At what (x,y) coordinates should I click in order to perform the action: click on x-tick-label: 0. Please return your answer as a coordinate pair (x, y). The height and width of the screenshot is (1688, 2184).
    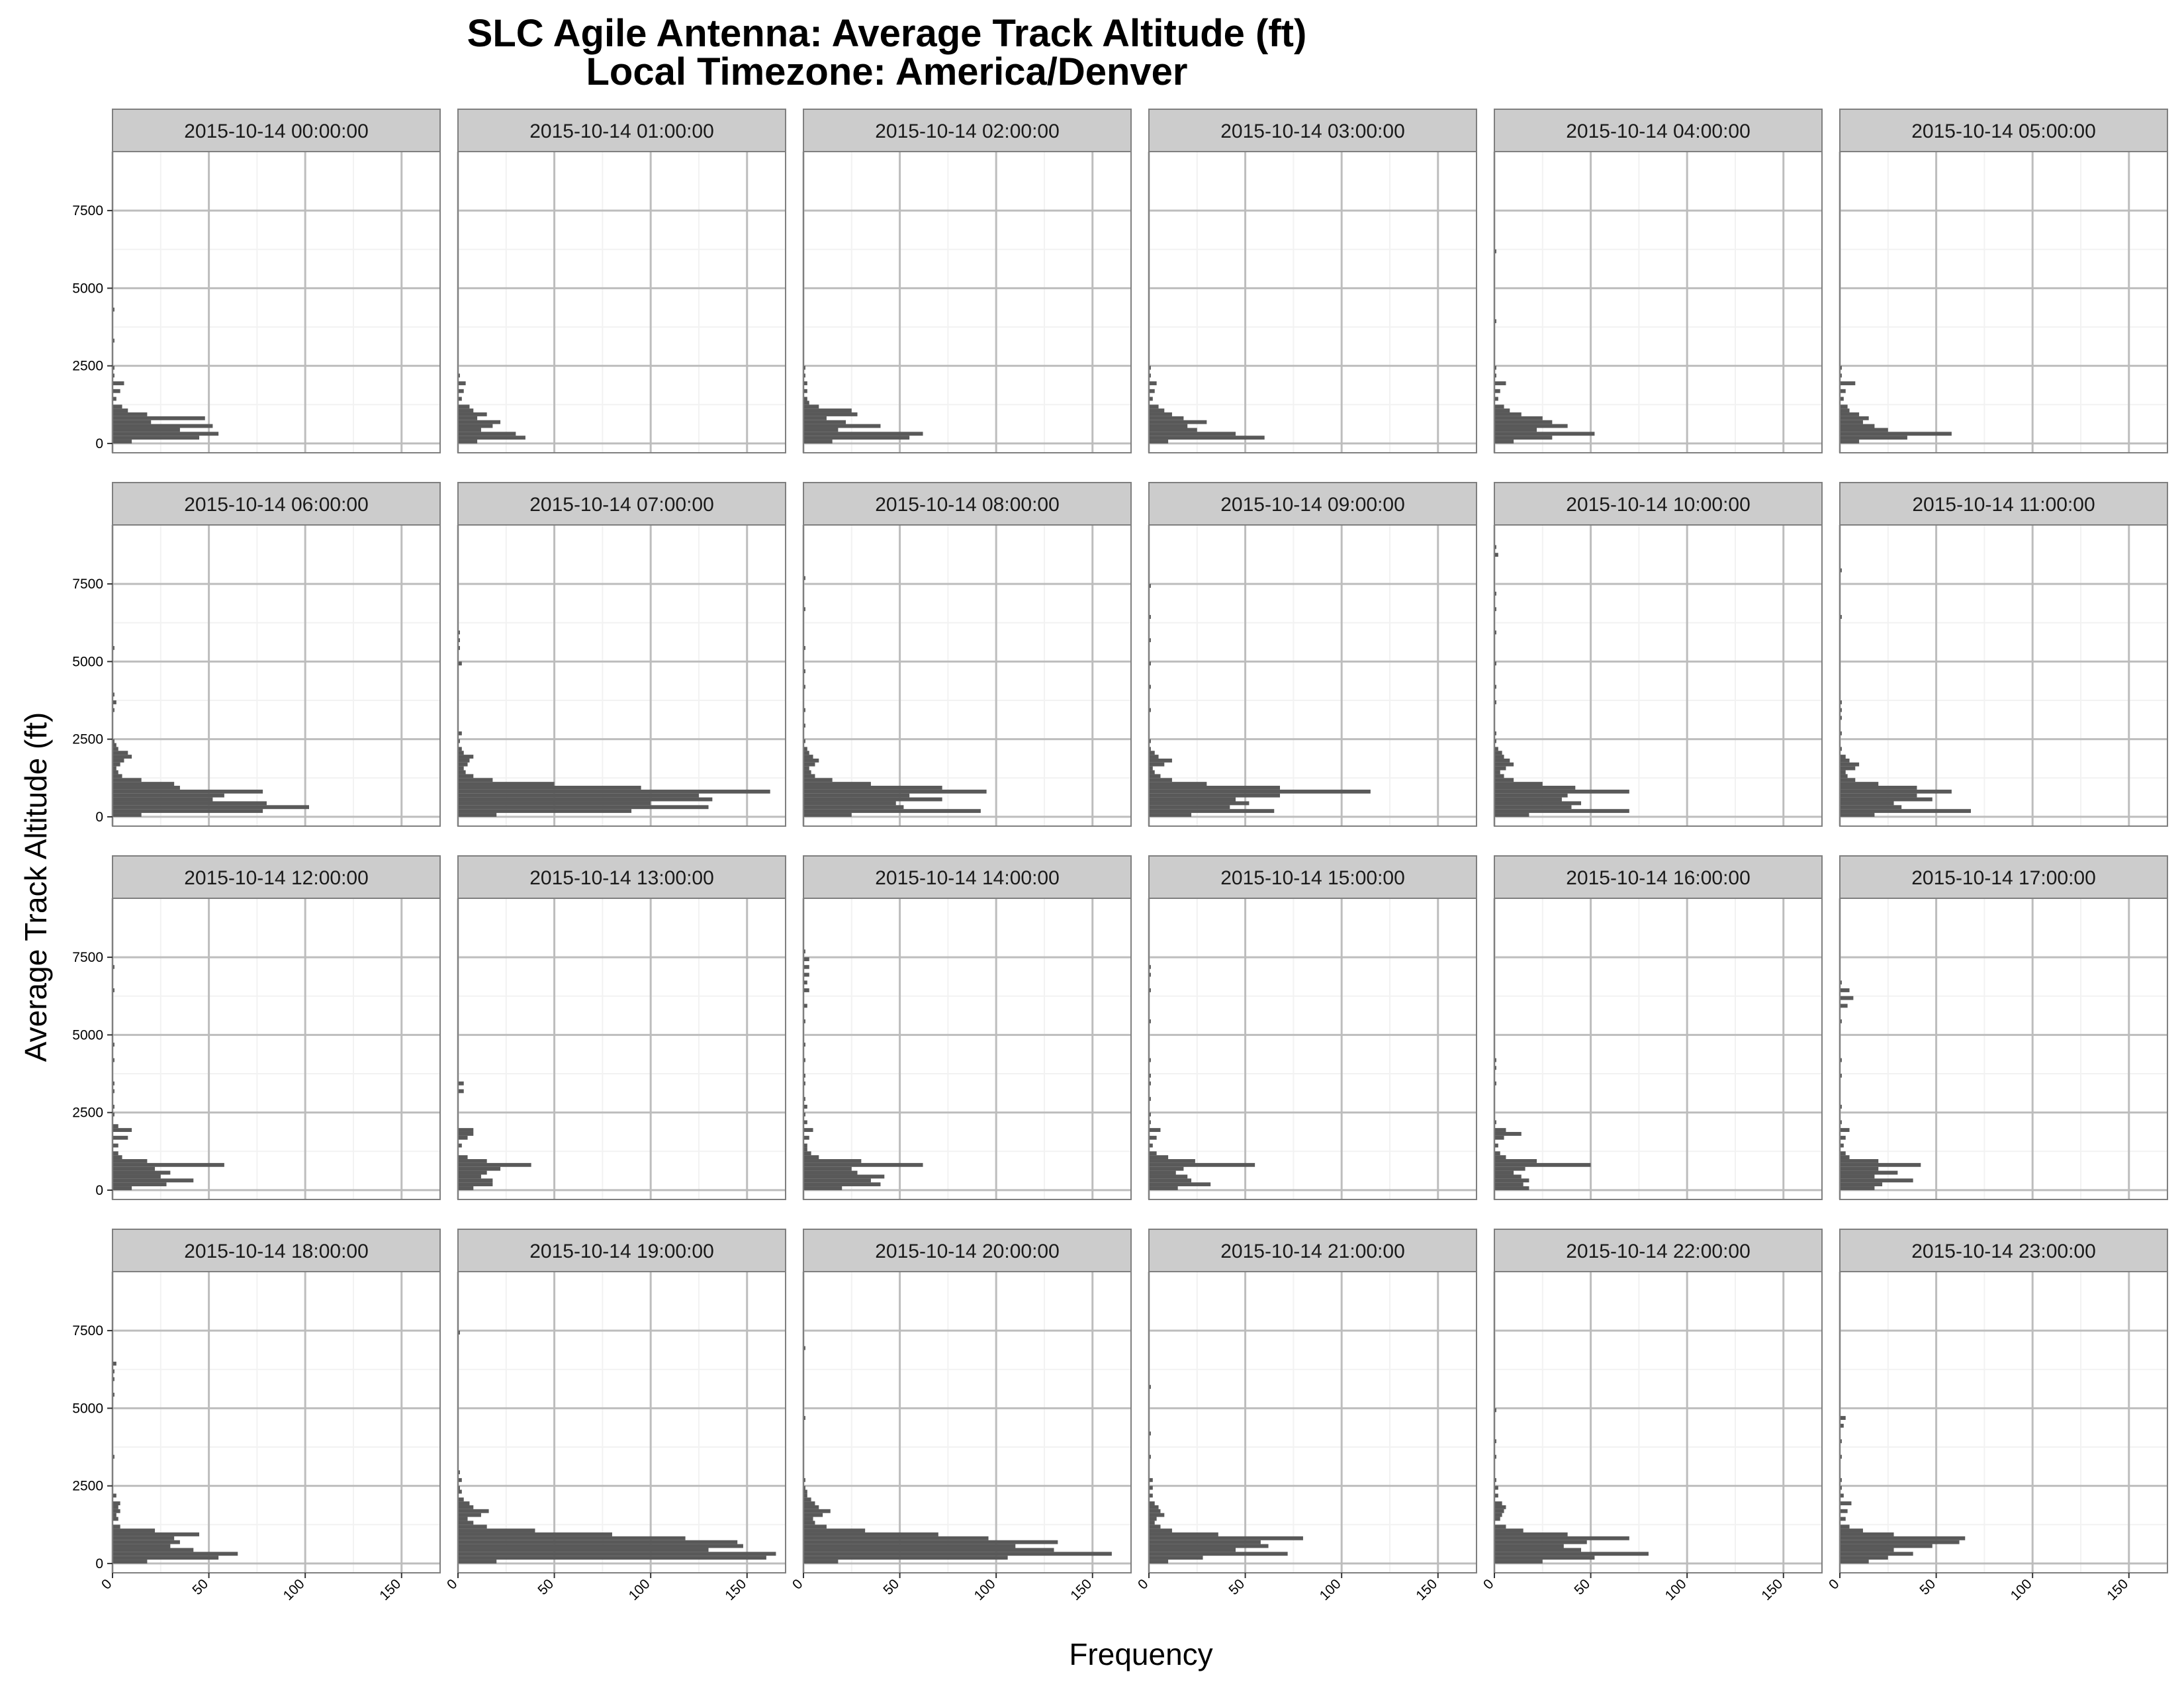
    Looking at the image, I should click on (452, 1584).